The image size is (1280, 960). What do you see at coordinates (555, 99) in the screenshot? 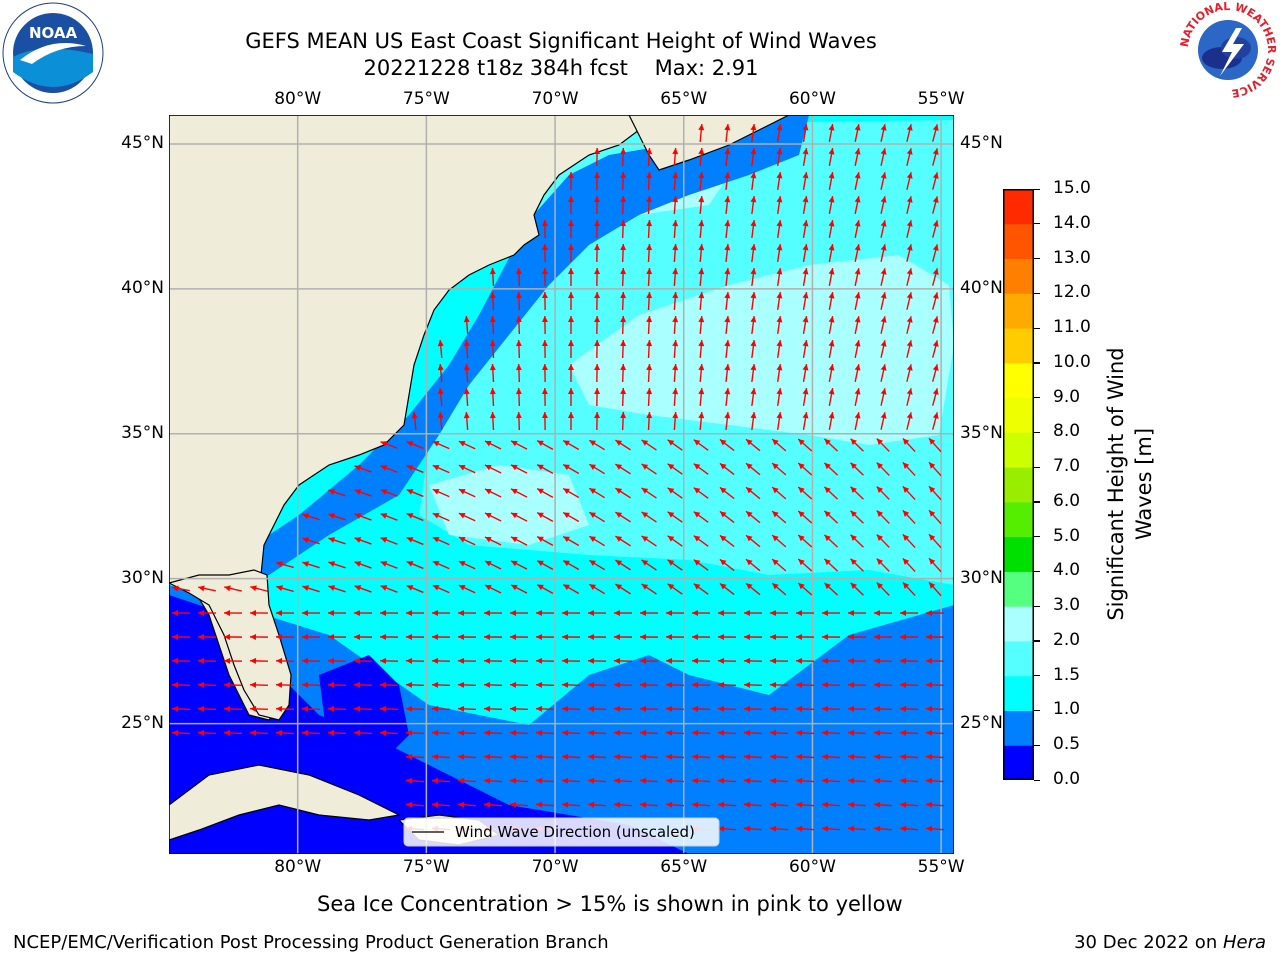
I see `lon-tick-top-2: 70°W` at bounding box center [555, 99].